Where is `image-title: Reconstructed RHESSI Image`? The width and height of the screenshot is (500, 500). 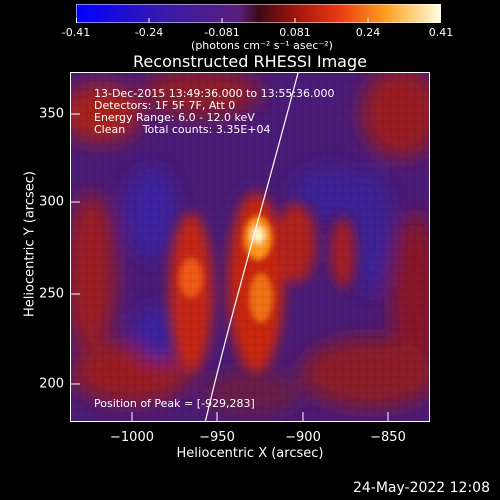 image-title: Reconstructed RHESSI Image is located at coordinates (250, 61).